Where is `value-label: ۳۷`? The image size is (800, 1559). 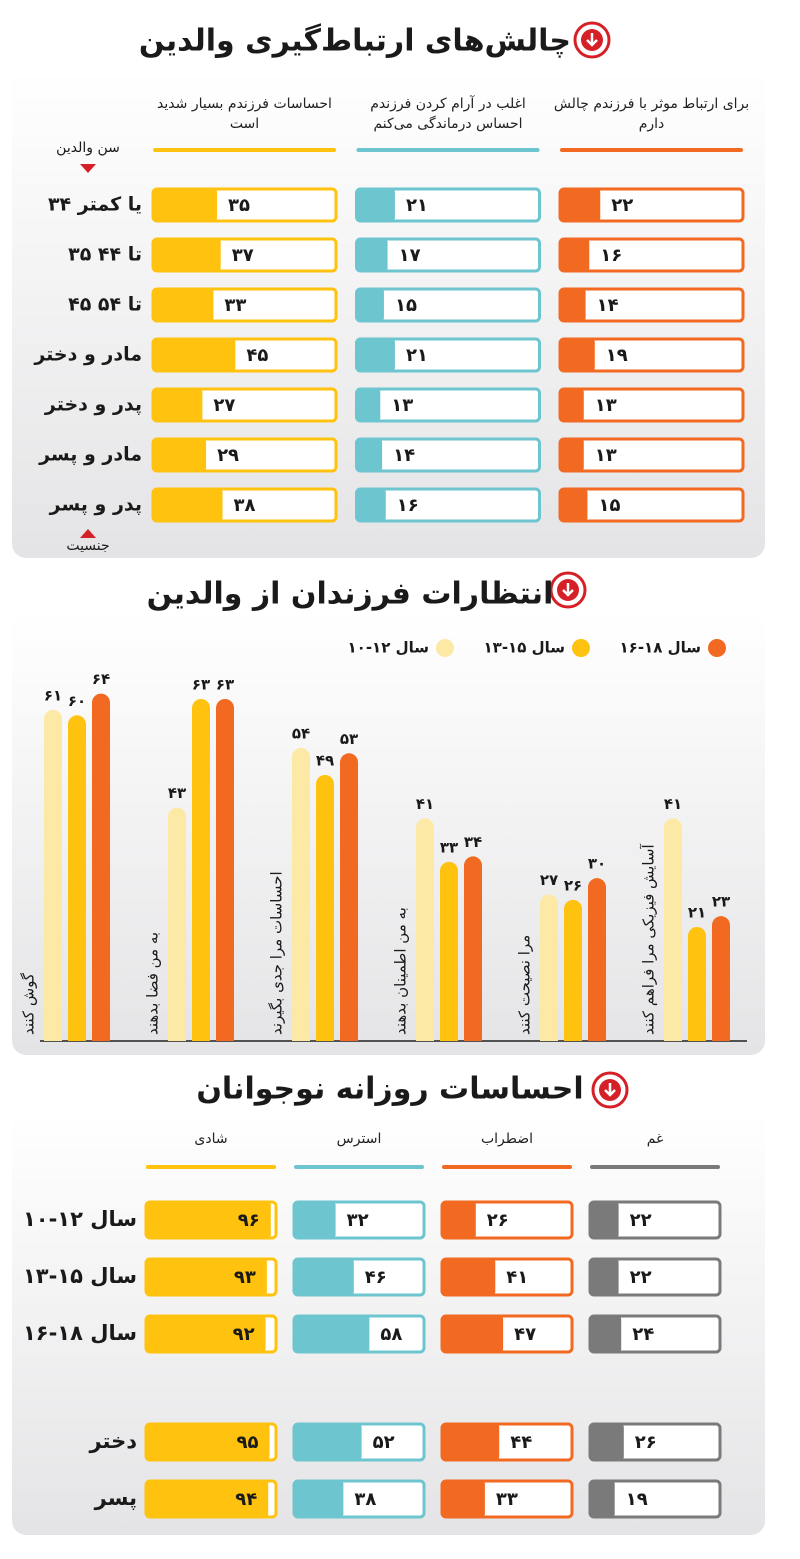 value-label: ۳۷ is located at coordinates (243, 255).